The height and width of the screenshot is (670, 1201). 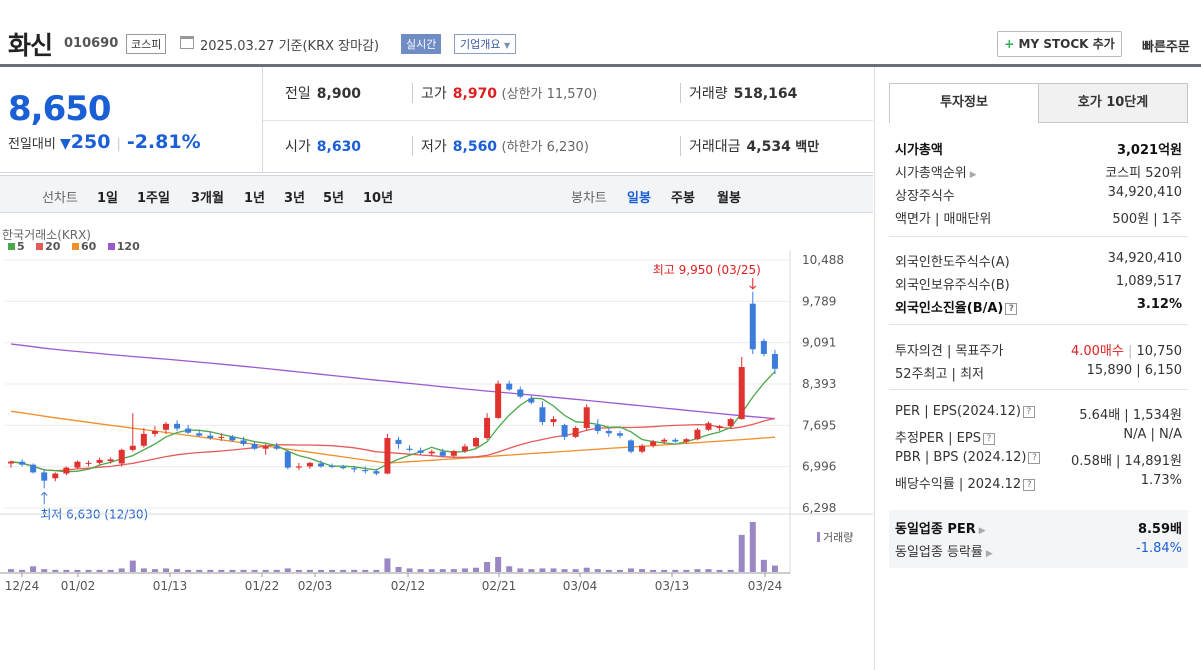 What do you see at coordinates (108, 198) in the screenshot?
I see `period-1d: 1일` at bounding box center [108, 198].